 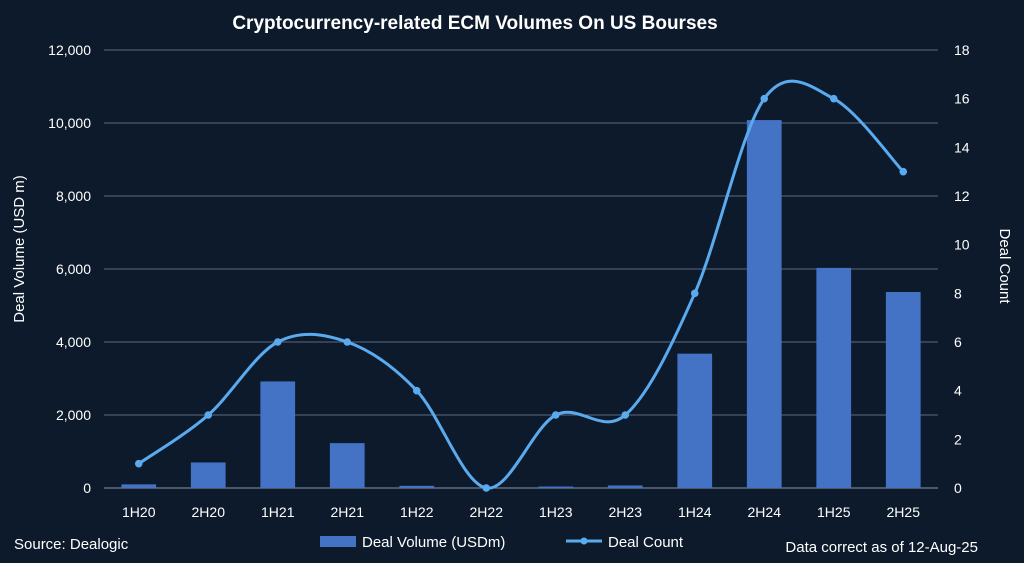 What do you see at coordinates (87, 488) in the screenshot?
I see `y-tick-label: 0` at bounding box center [87, 488].